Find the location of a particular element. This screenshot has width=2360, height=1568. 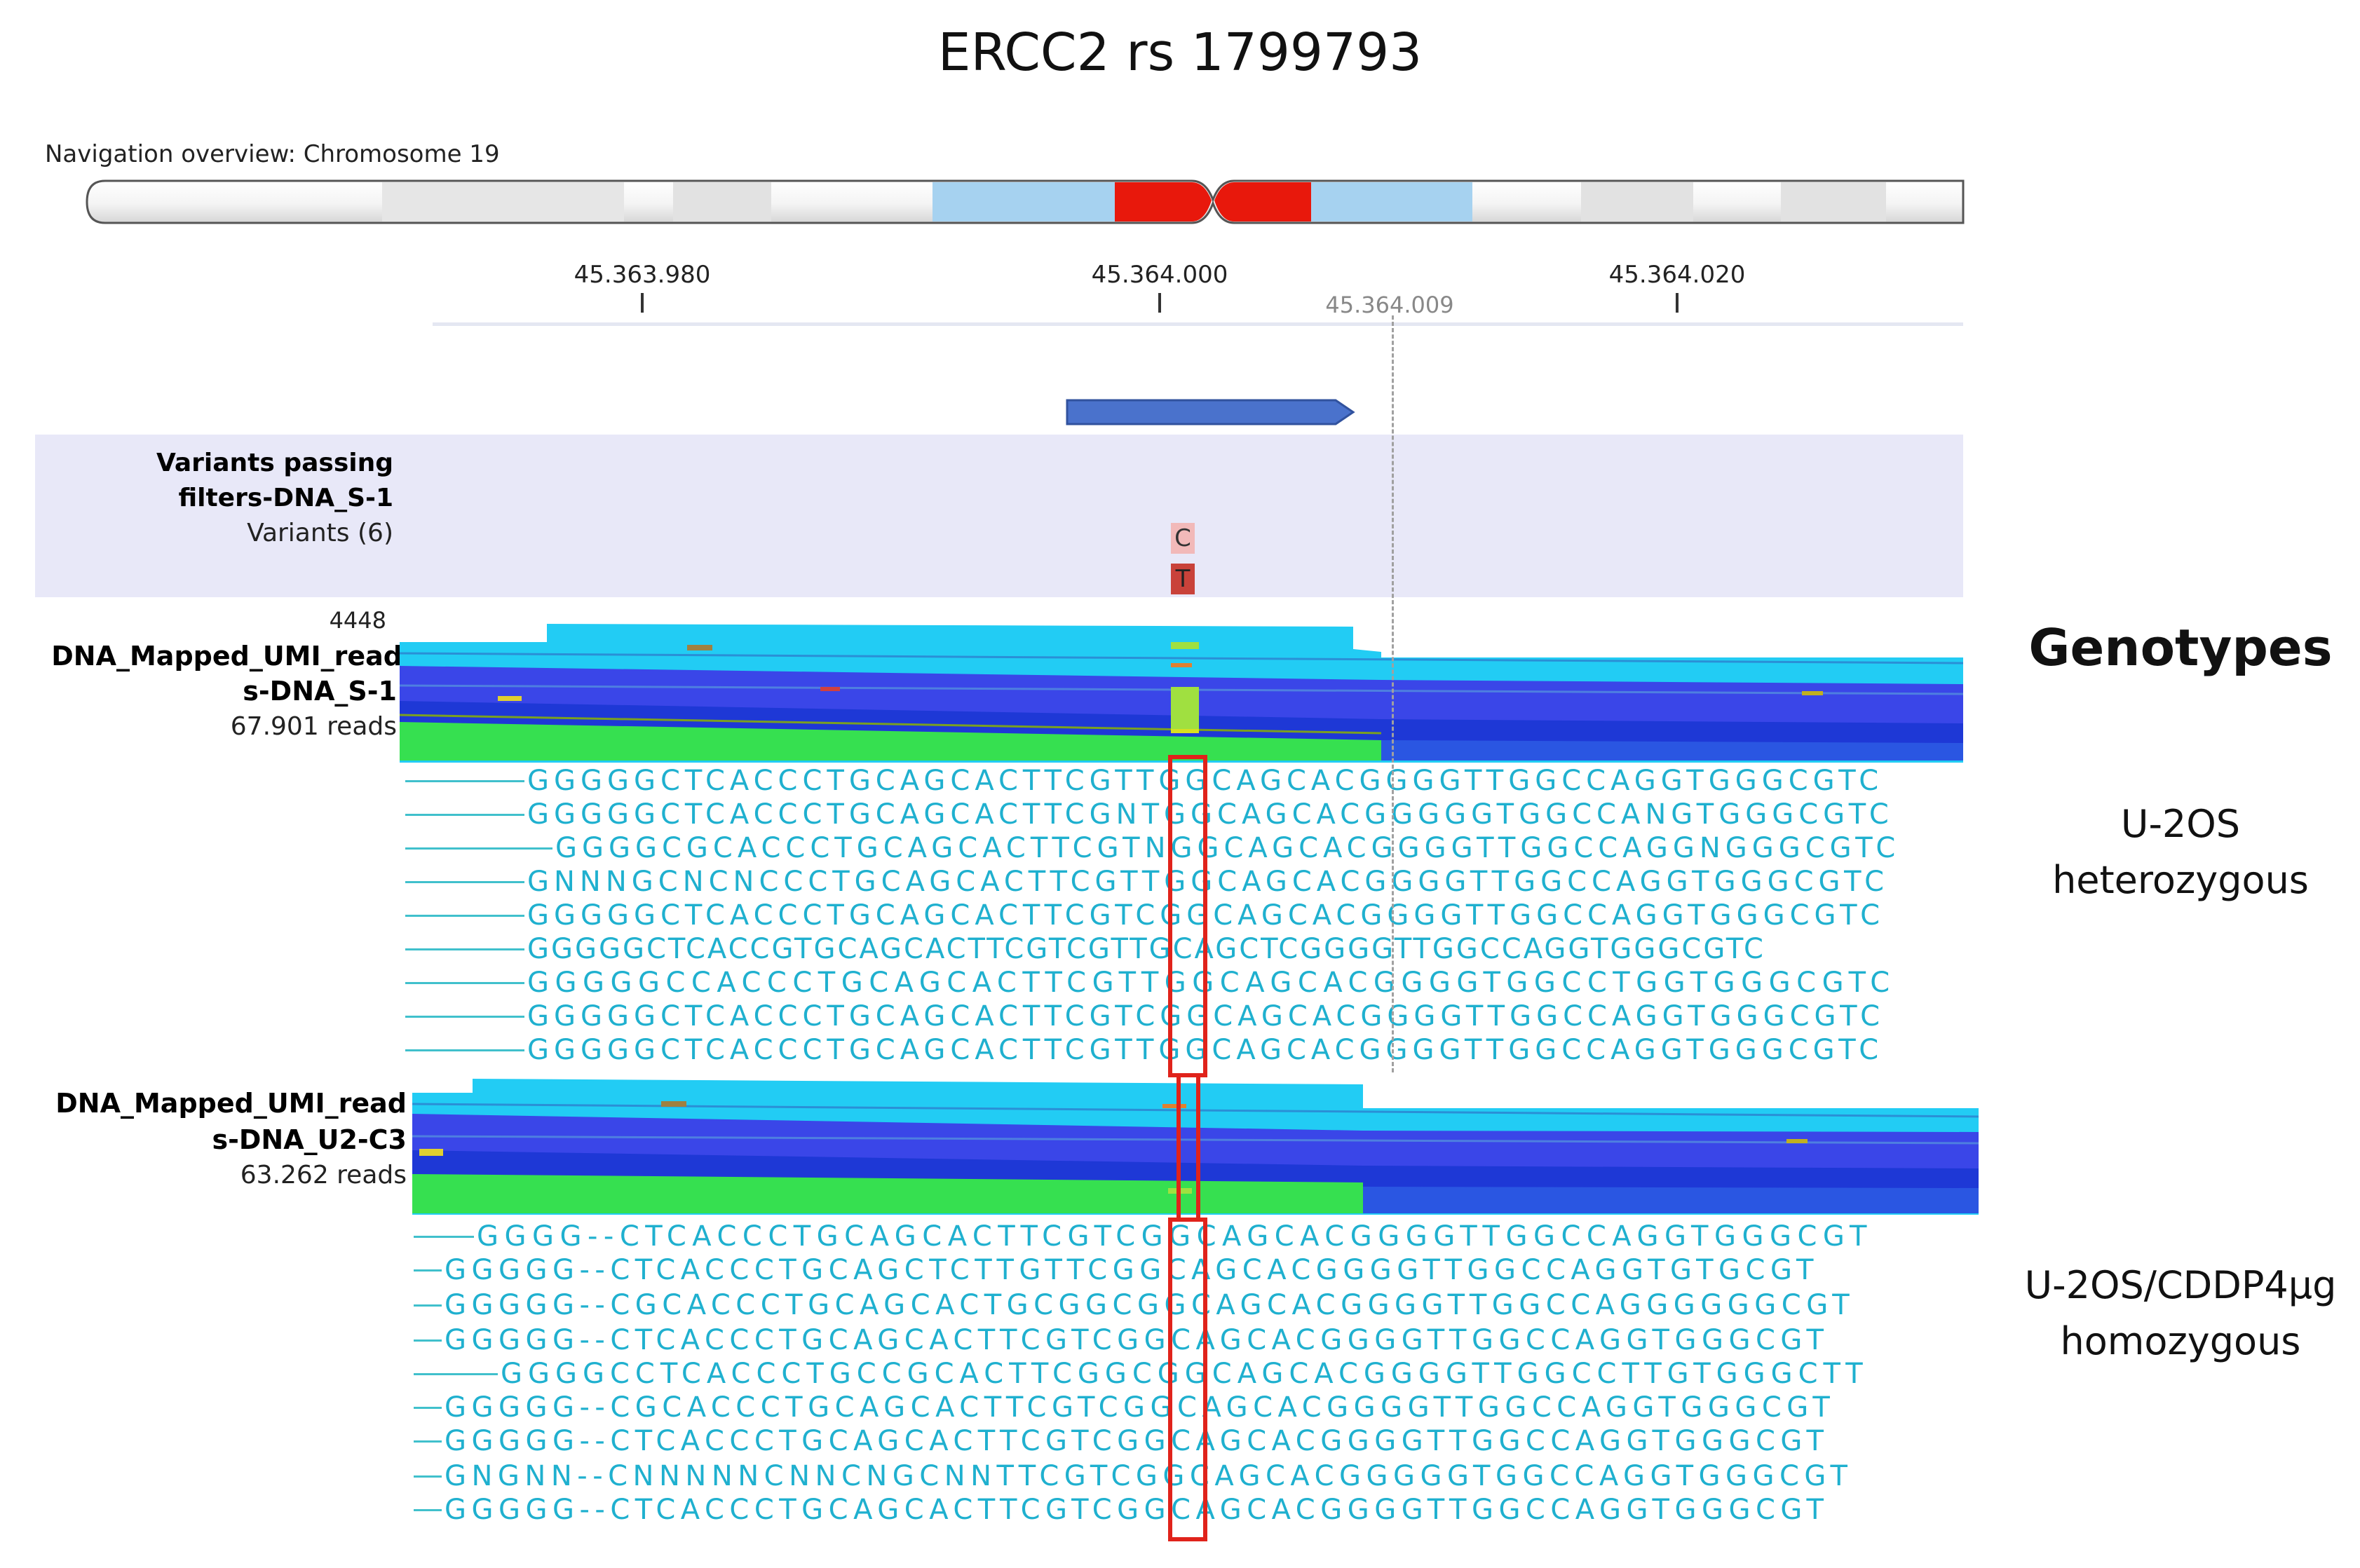

track1-name-line1: DNA_Mapped_UMI_read is located at coordinates (227, 656).